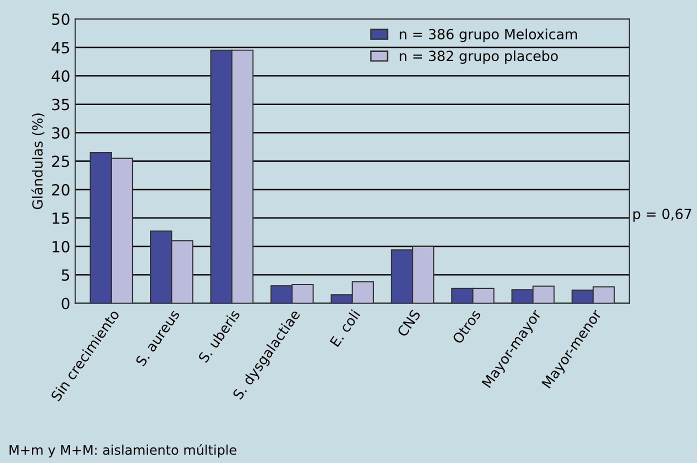 Image resolution: width=697 pixels, height=463 pixels. I want to click on y-tick-label: 10, so click(61, 246).